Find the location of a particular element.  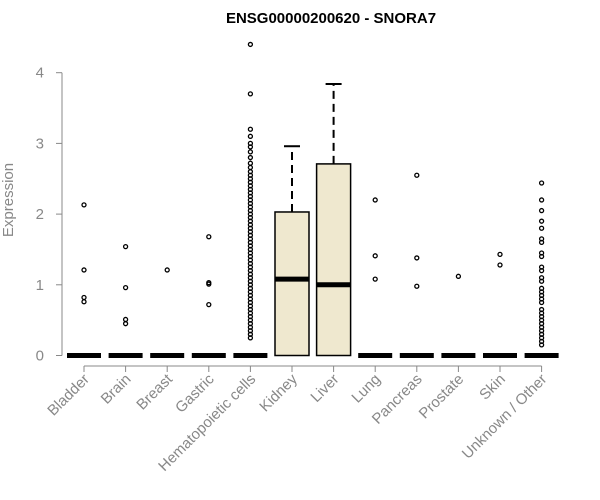

box-unknown-other is located at coordinates (541, 269).